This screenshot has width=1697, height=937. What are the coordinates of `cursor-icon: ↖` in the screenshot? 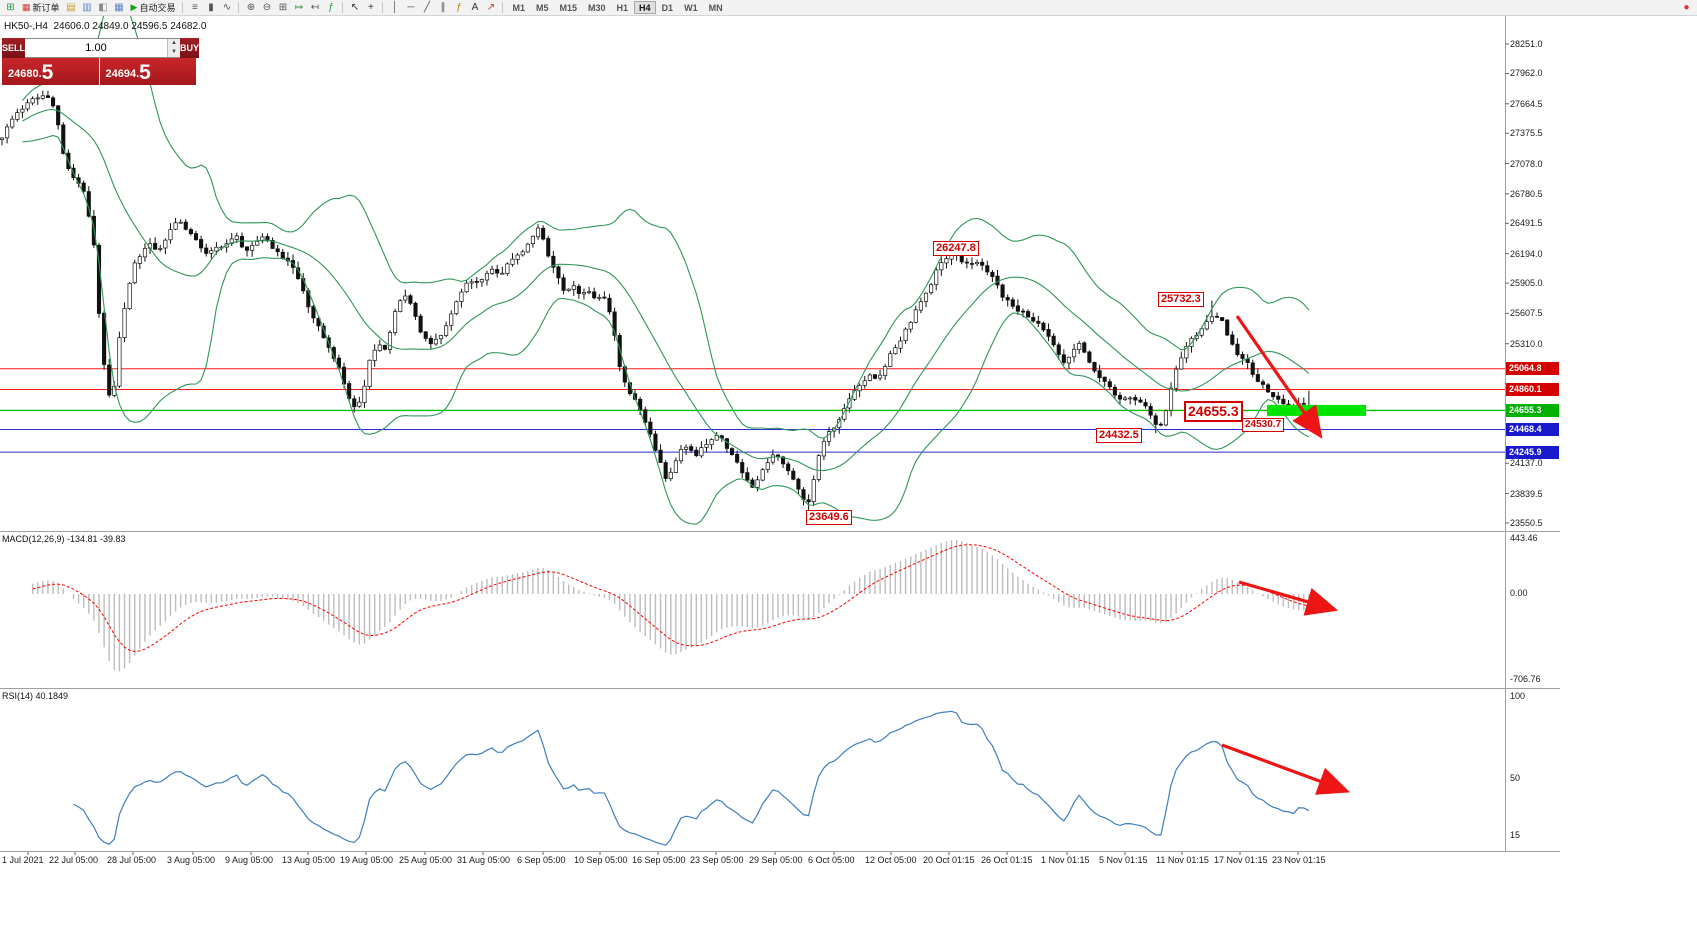 It's located at (355, 7).